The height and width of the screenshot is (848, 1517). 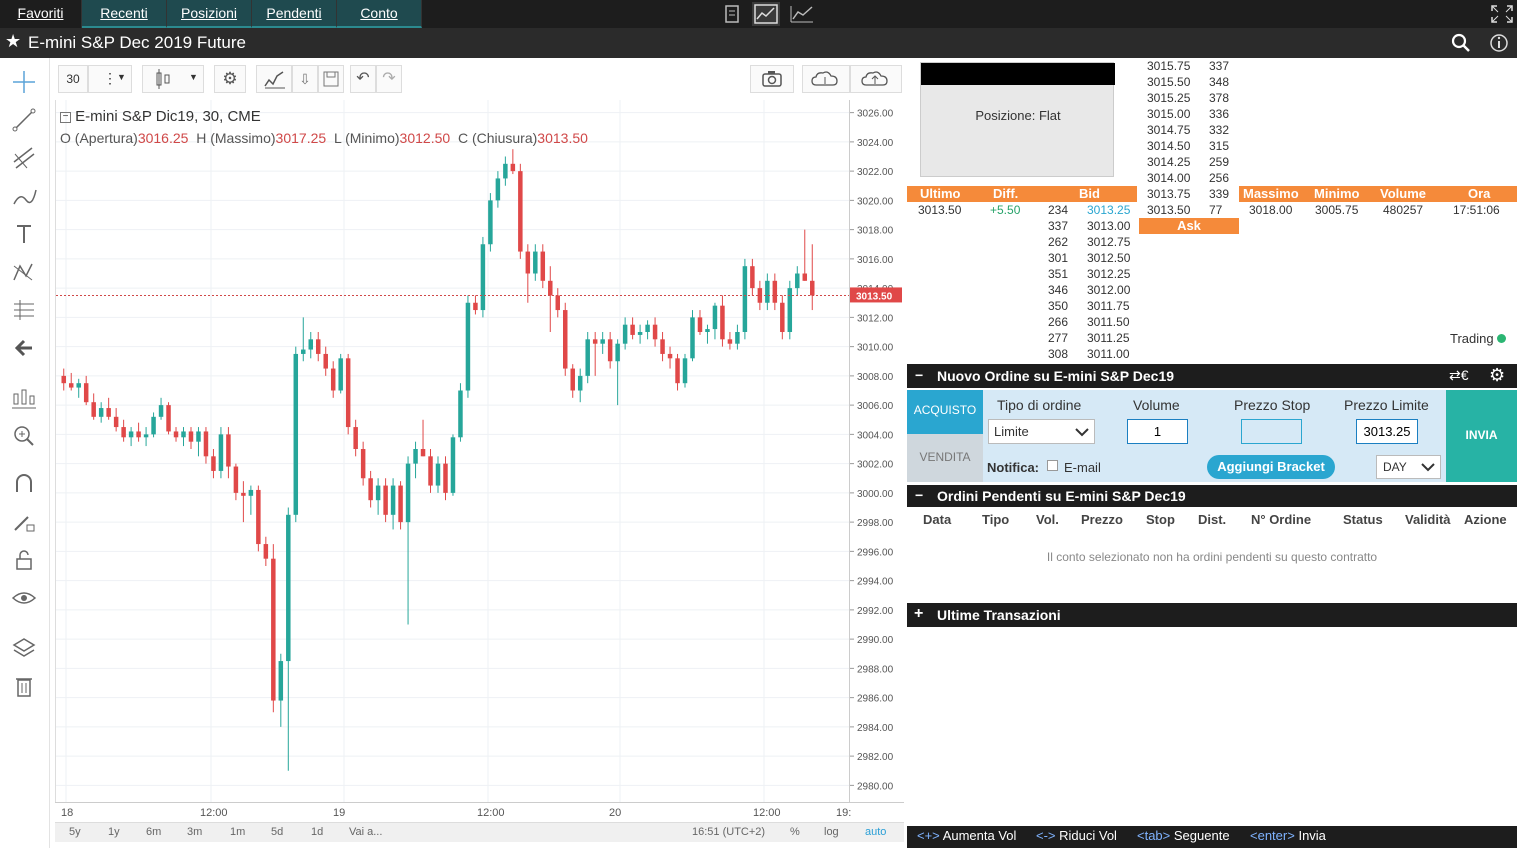 I want to click on ask-price: 3014.50, so click(x=1169, y=146).